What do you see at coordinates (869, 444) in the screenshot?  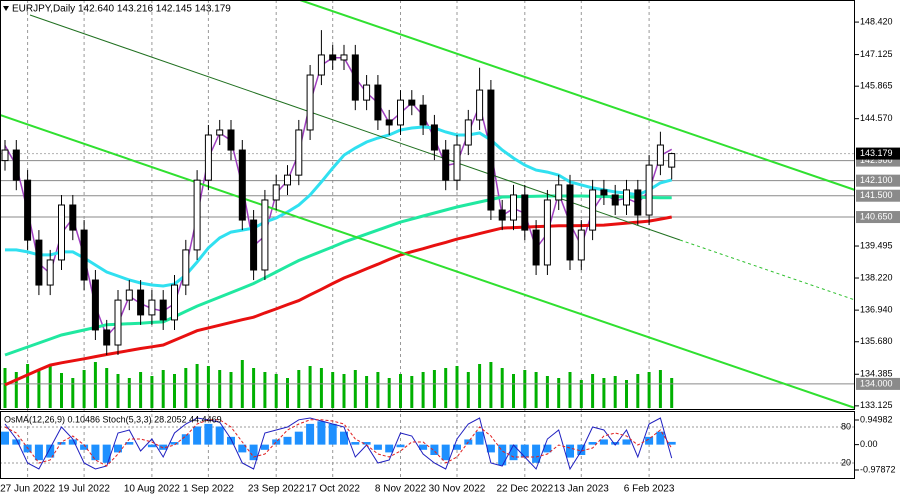 I see `indicator-tick-label: 0.00` at bounding box center [869, 444].